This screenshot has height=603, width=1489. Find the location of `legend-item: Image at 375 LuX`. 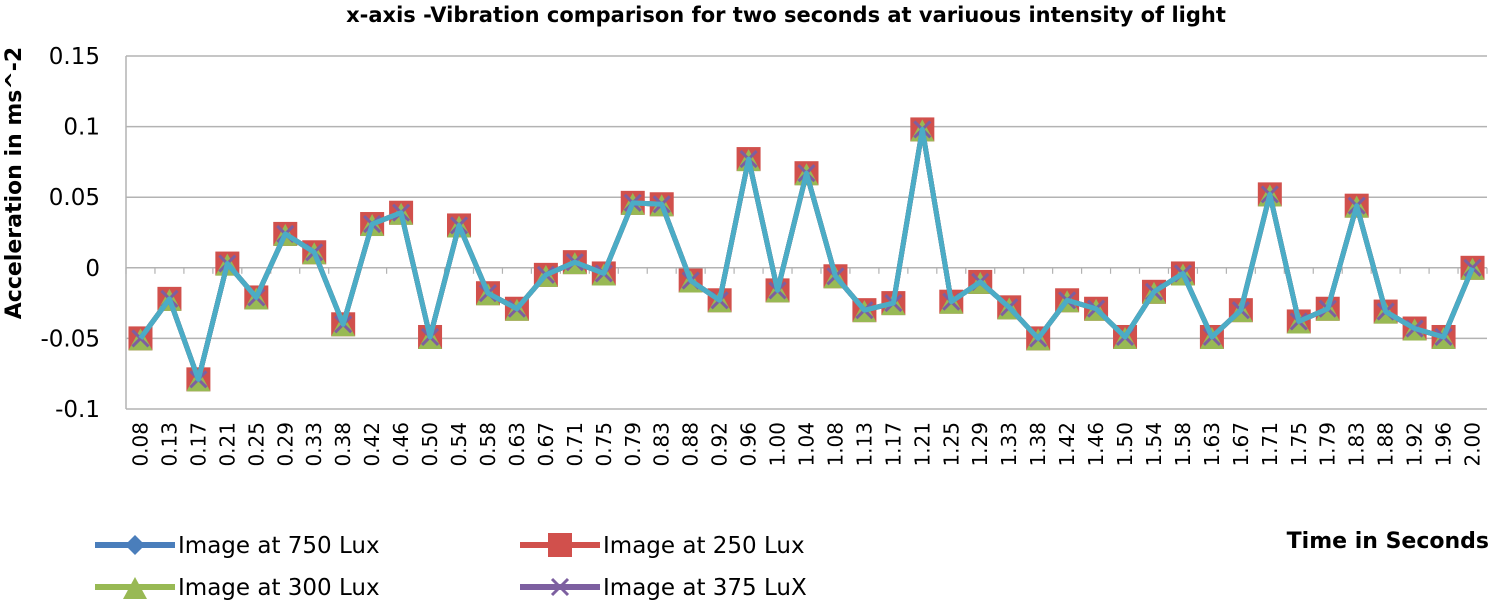

legend-item: Image at 375 LuX is located at coordinates (663, 588).